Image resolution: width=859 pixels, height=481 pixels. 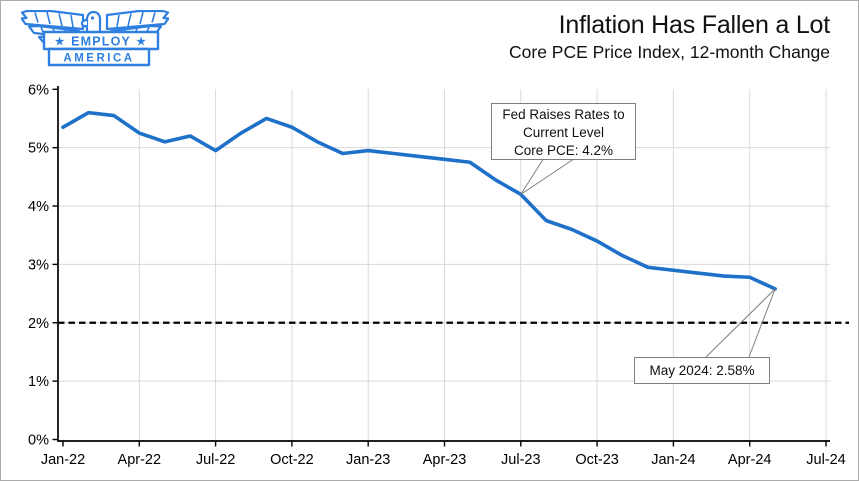 What do you see at coordinates (368, 460) in the screenshot?
I see `x-tick-label: Jan-23` at bounding box center [368, 460].